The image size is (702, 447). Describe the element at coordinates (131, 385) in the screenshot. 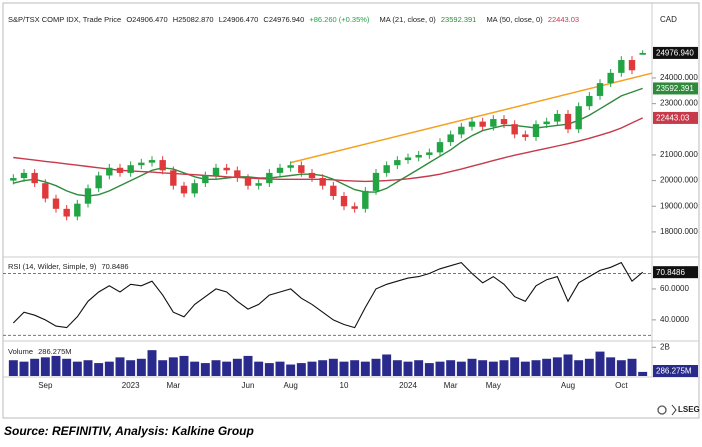

I see `x-tick-label: 2023` at that location.